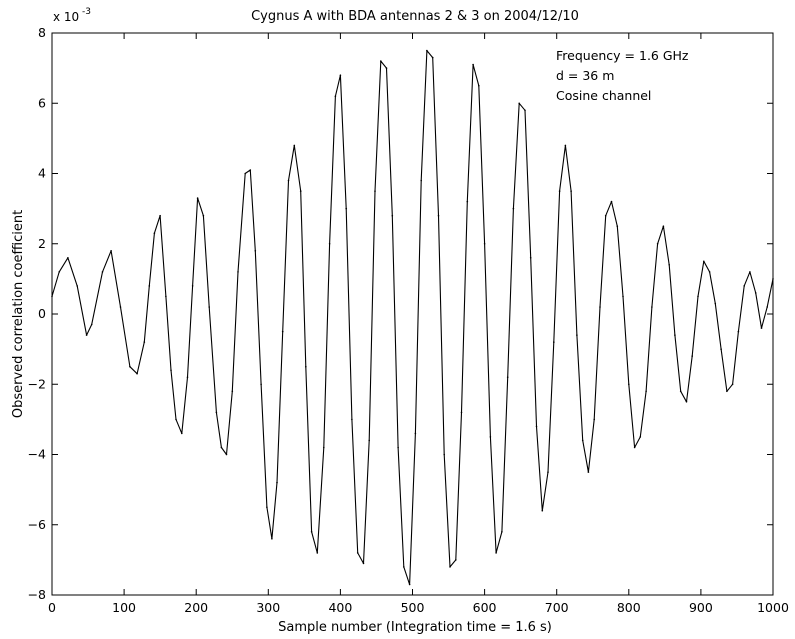 The width and height of the screenshot is (795, 639). Describe the element at coordinates (773, 607) in the screenshot. I see `x-tick-label: 1000` at that location.